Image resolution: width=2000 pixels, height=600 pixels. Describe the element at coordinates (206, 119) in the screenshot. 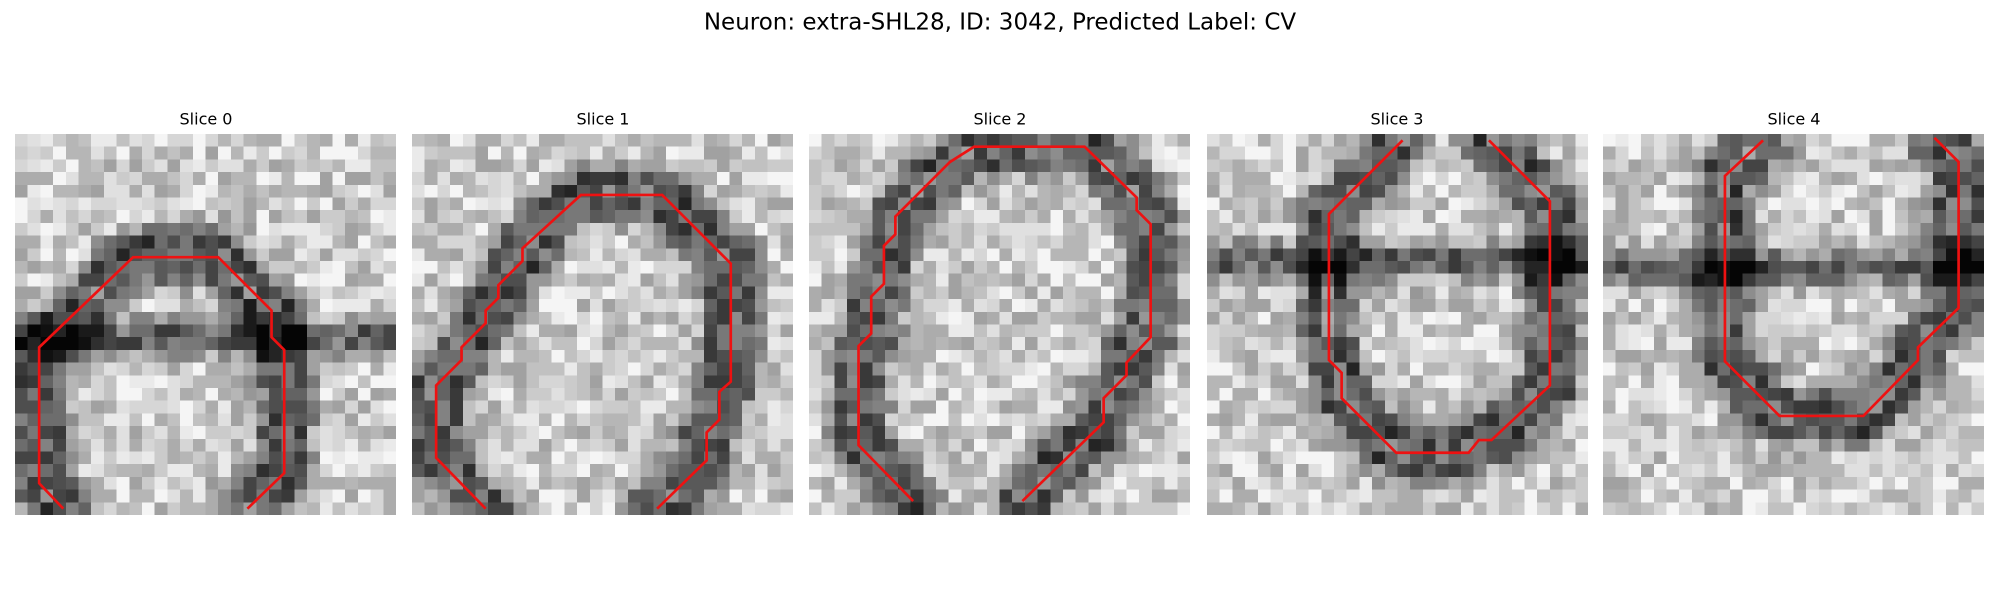

I see `slice-title: Slice 0` at that location.